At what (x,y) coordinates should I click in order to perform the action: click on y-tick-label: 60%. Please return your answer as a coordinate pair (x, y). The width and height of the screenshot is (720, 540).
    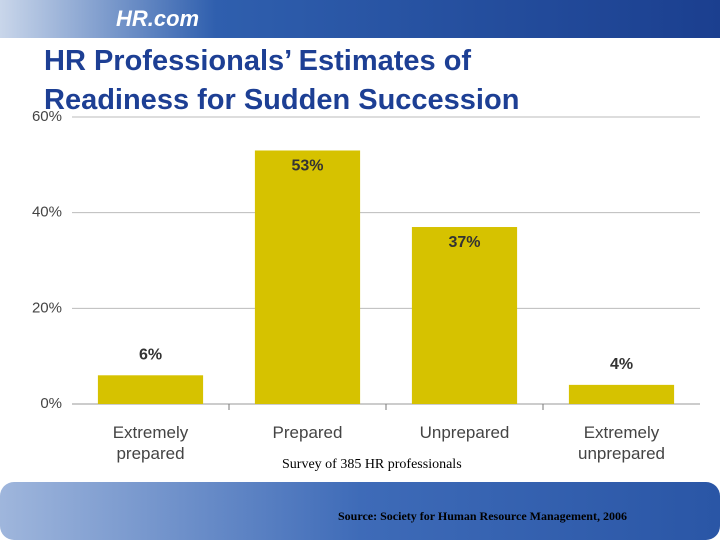
    Looking at the image, I should click on (47, 116).